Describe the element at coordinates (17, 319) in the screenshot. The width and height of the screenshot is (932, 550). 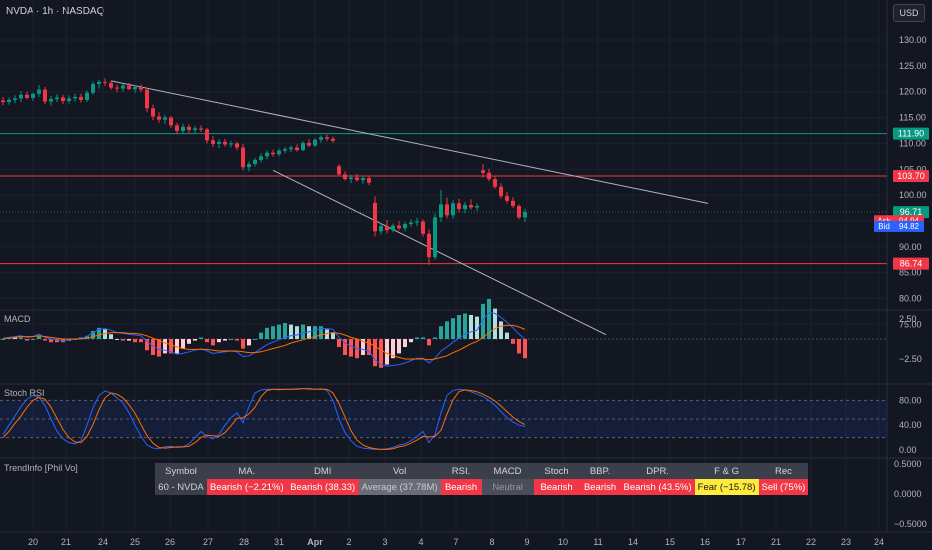
I see `macd-title: MACD` at that location.